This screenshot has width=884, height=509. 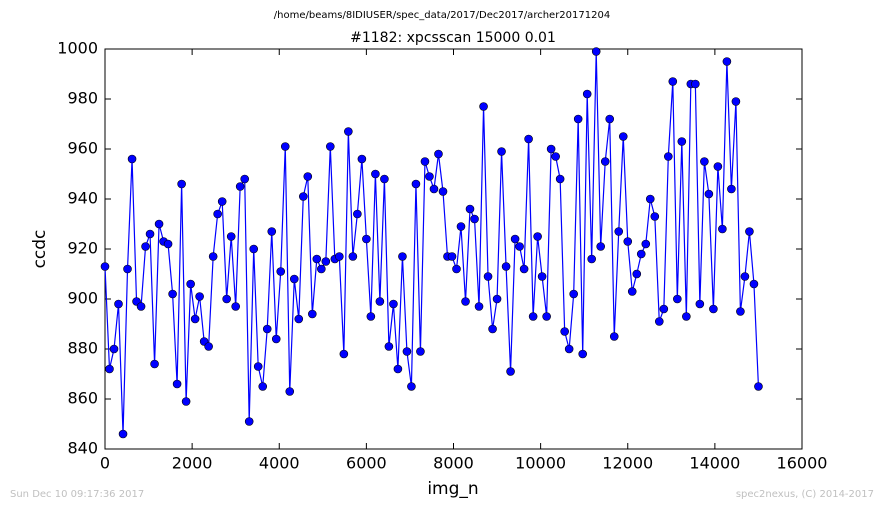 I want to click on y-tick-label: 920, so click(x=82, y=248).